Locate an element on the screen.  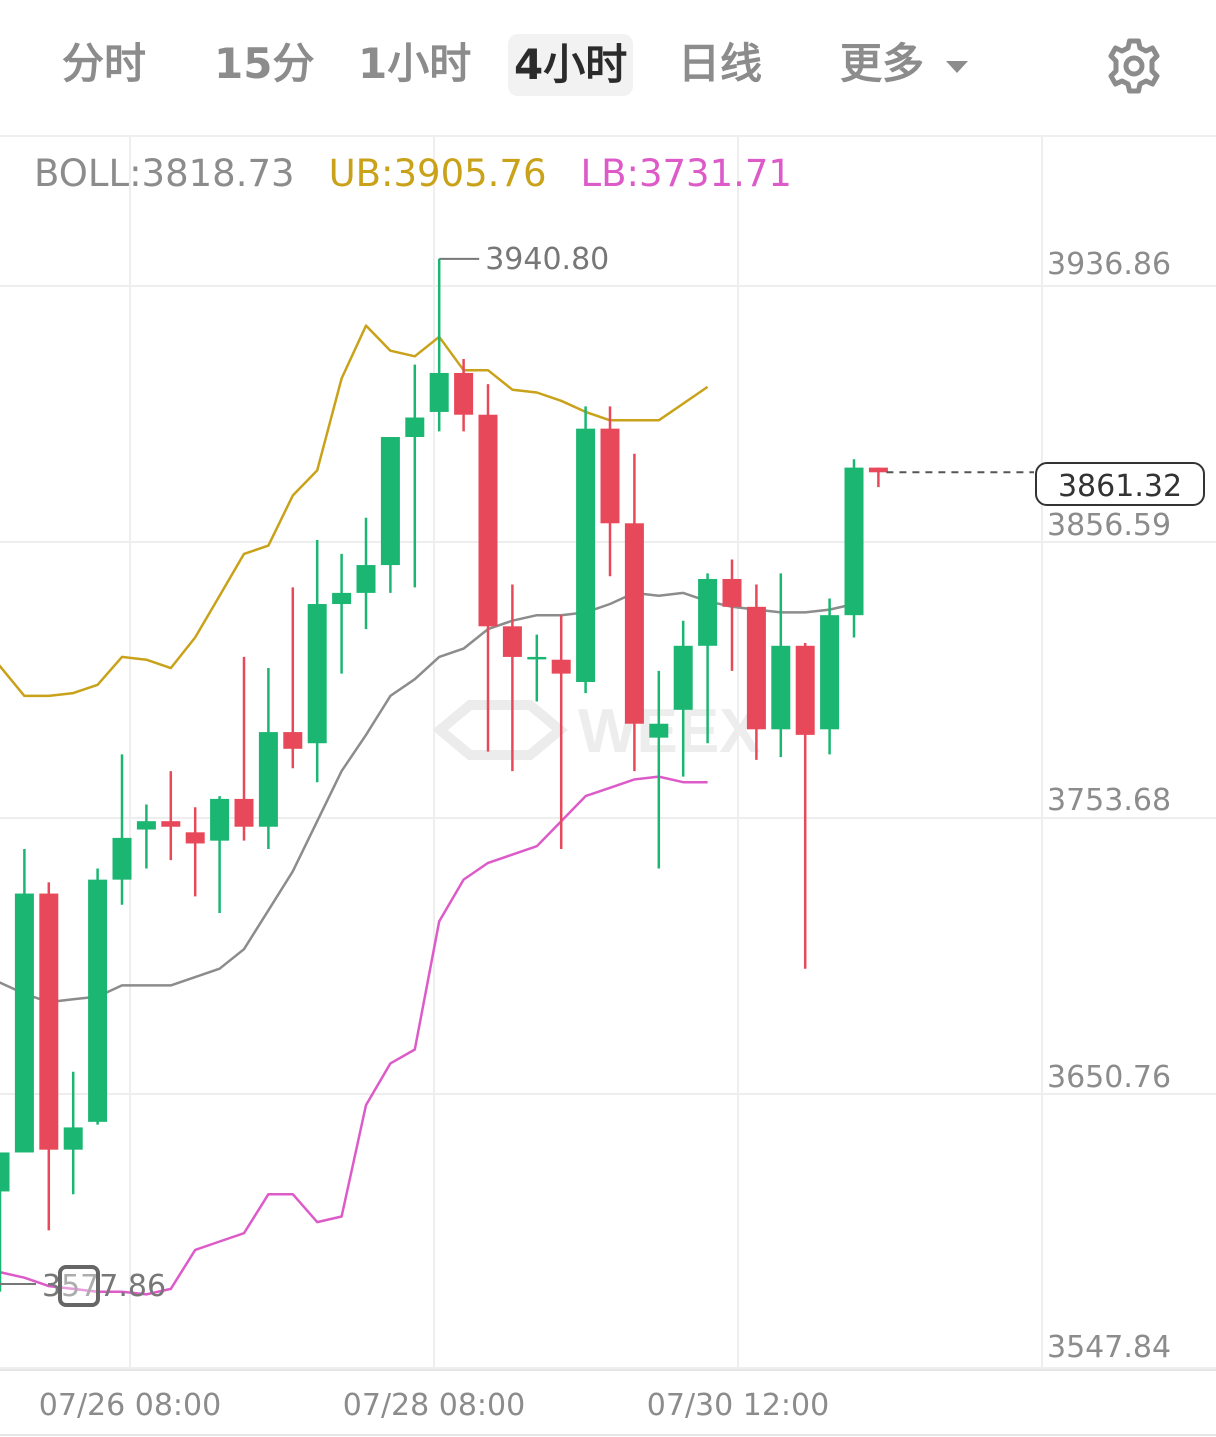
caret-down-icon is located at coordinates (957, 66).